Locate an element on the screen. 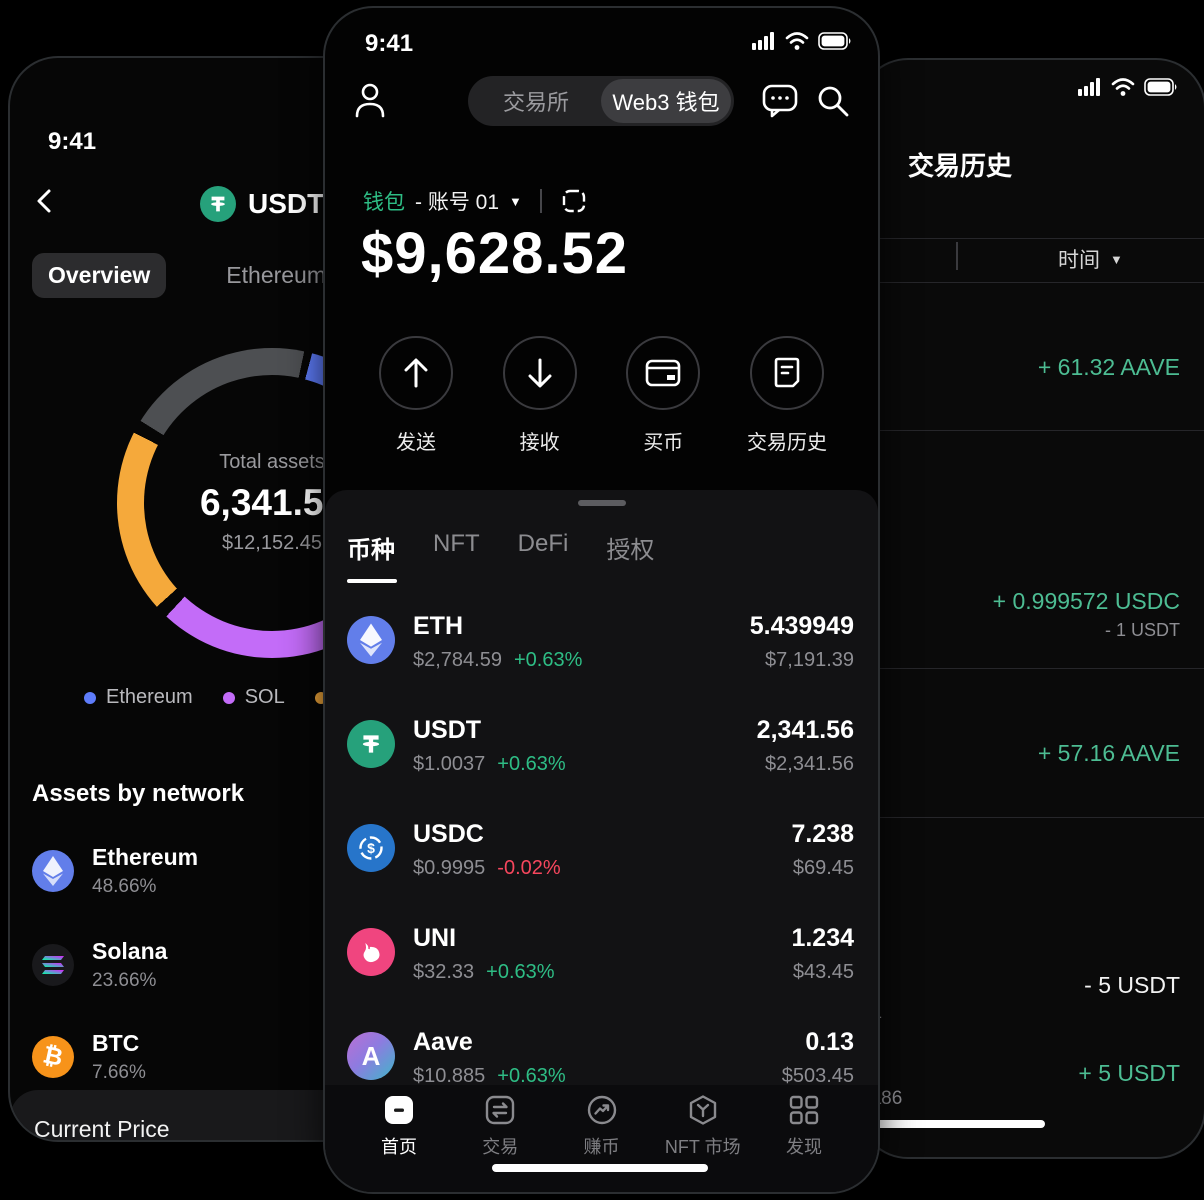 The image size is (1204, 1200). token-row-eth: ETH $2,784.59 +0.63% 5.439949 $7,191.39 is located at coordinates (601, 654).